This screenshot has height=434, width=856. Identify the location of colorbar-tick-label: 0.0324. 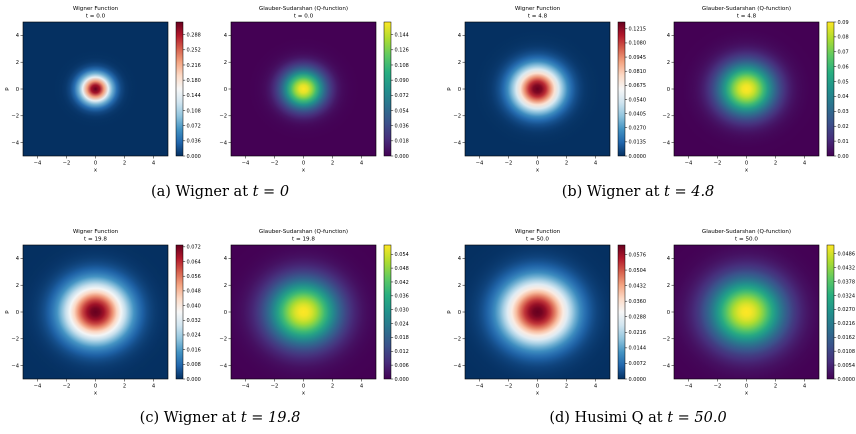
(847, 296).